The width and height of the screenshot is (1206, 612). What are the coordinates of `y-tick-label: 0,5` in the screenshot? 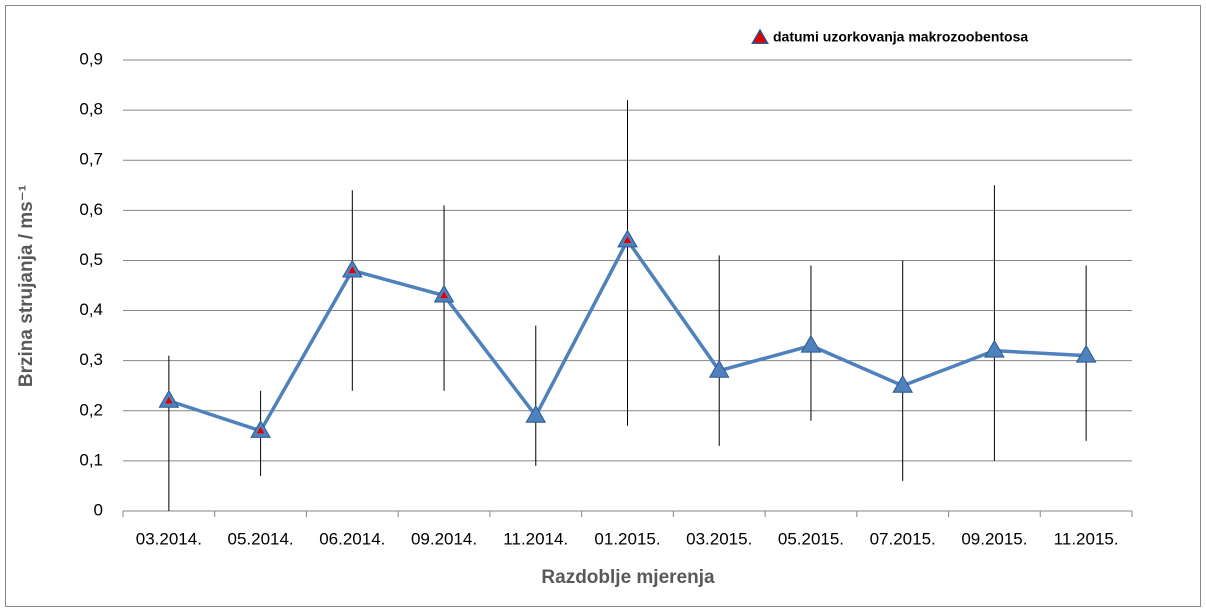 It's located at (91, 259).